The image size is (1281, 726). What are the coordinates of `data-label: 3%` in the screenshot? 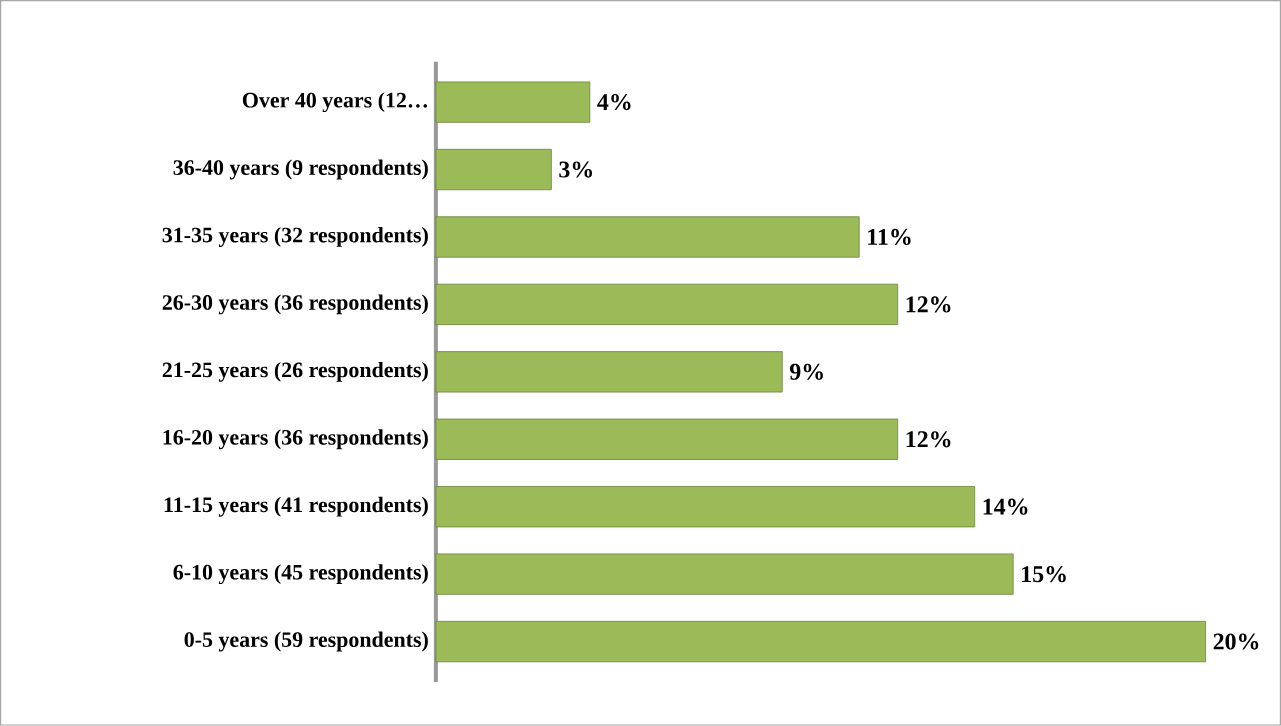 It's located at (576, 169).